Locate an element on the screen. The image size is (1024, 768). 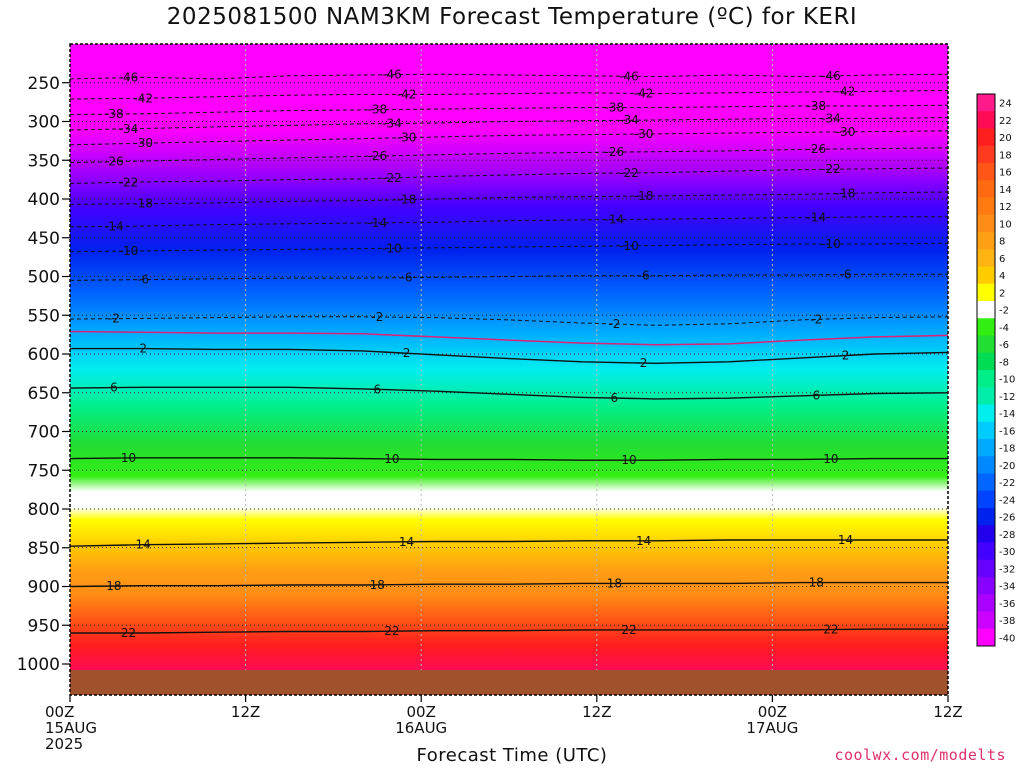
y-tick-label: 650 is located at coordinates (44, 394).